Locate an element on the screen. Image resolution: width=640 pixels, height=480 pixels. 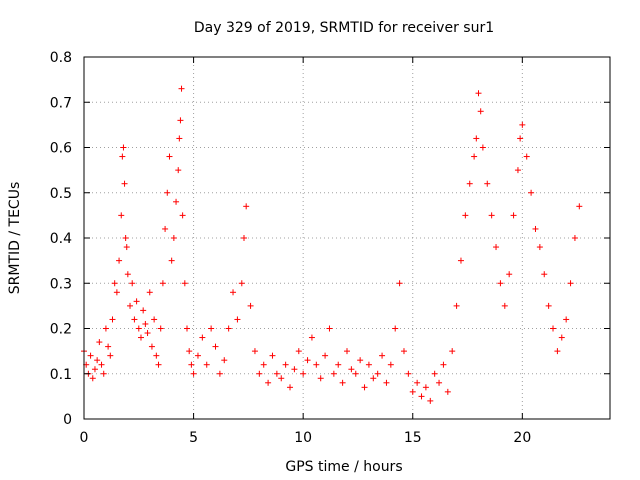
y-axis-label: SRMTID / TECUs is located at coordinates (15, 238).